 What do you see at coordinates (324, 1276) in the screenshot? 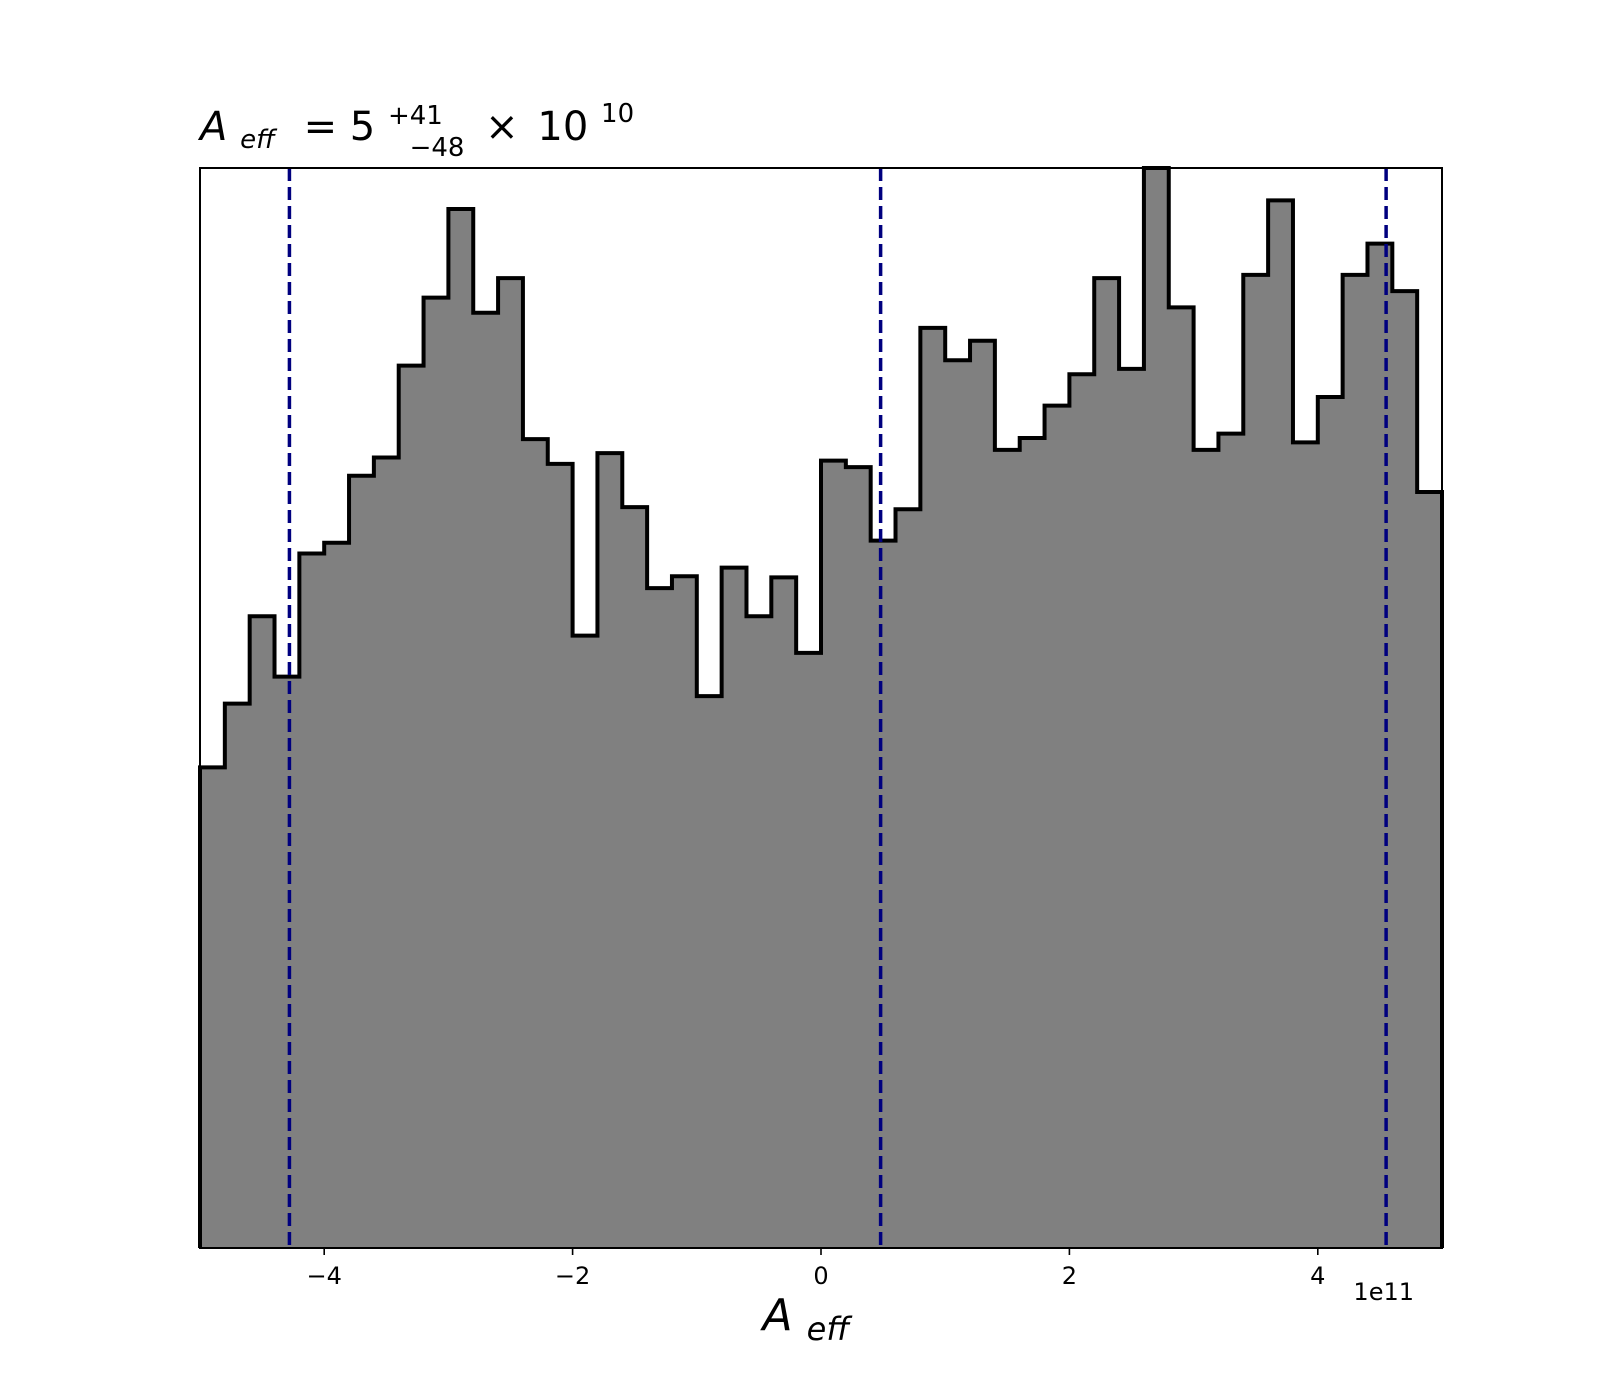
I see `x-tick-label: −4` at bounding box center [324, 1276].